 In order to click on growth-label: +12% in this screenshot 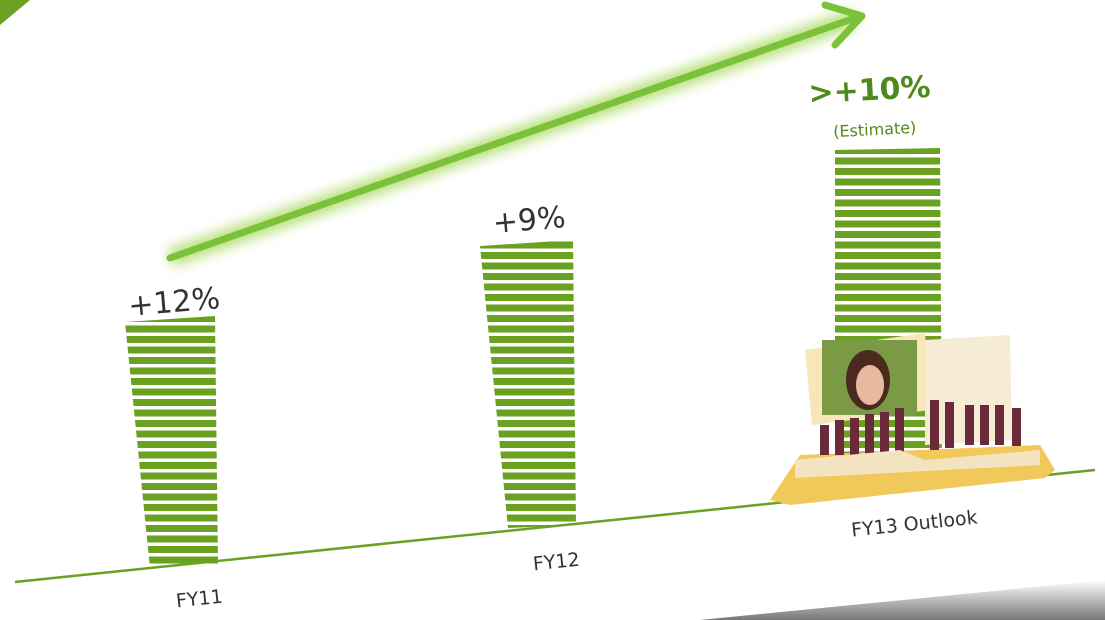, I will do `click(174, 302)`.